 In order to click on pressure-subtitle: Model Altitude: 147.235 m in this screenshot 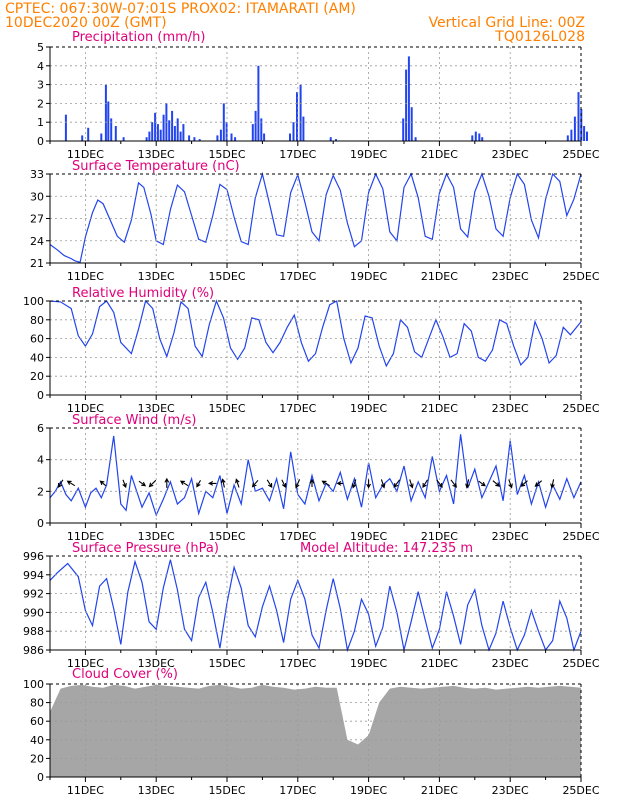, I will do `click(387, 548)`.